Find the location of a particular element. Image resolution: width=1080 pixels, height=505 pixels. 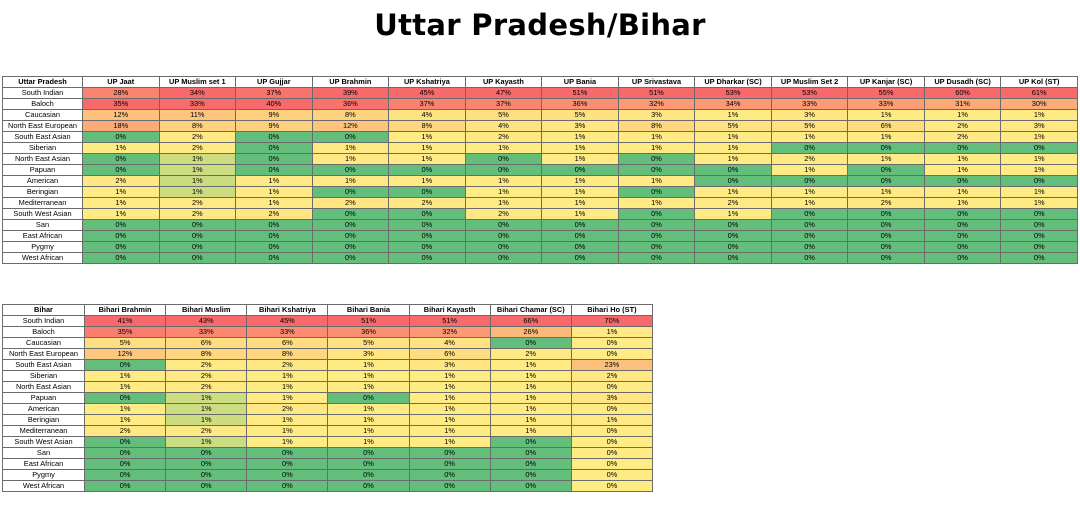

column-header: Bihari Muslim is located at coordinates (206, 310).